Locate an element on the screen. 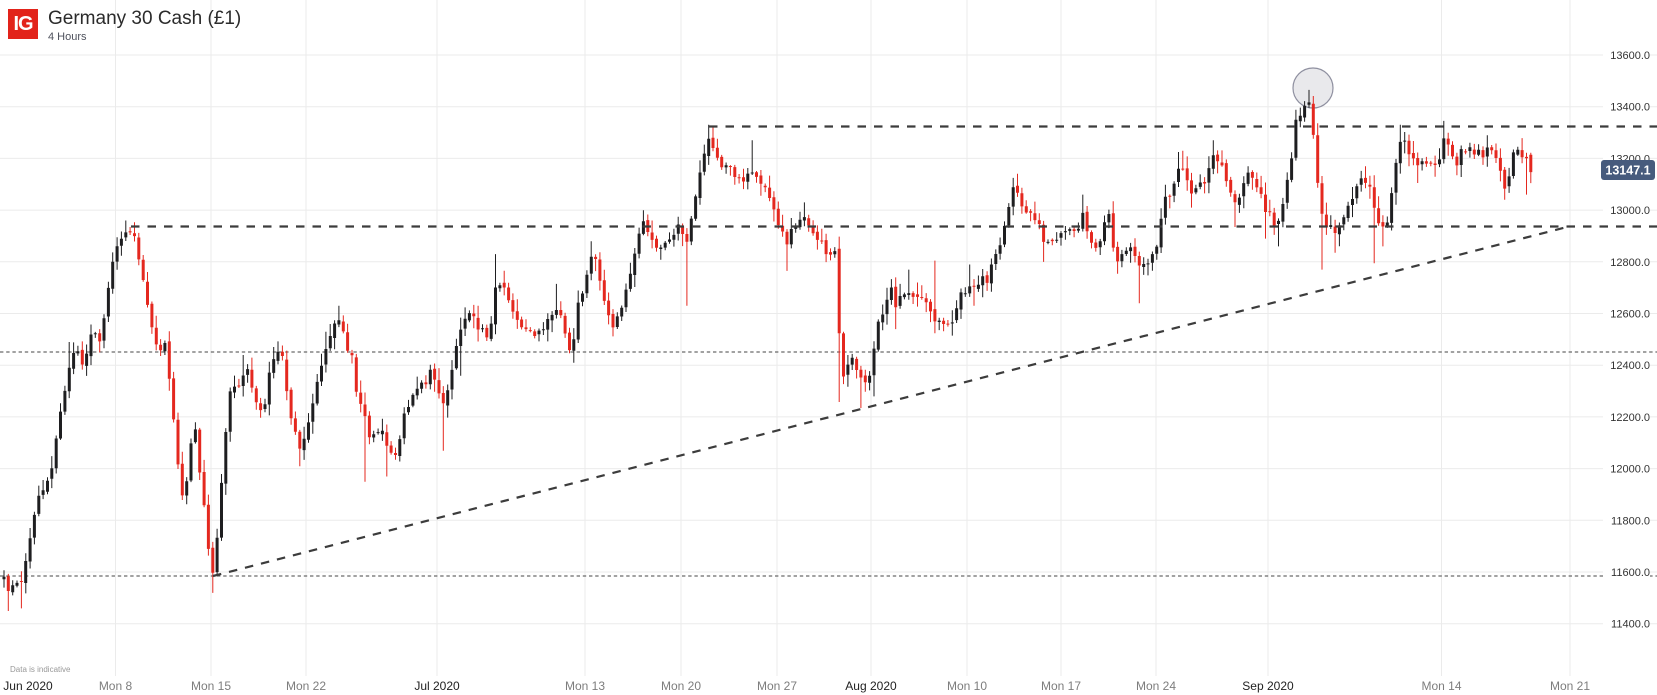 The height and width of the screenshot is (695, 1657). svg-text: 11600.0 is located at coordinates (1630, 573).